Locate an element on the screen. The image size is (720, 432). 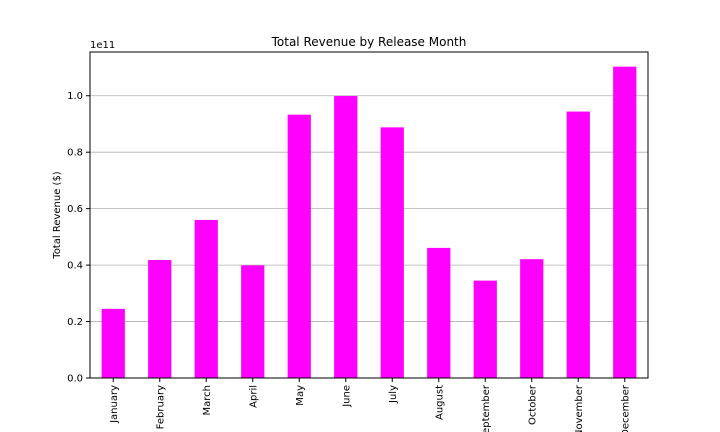
bar-november is located at coordinates (578, 244).